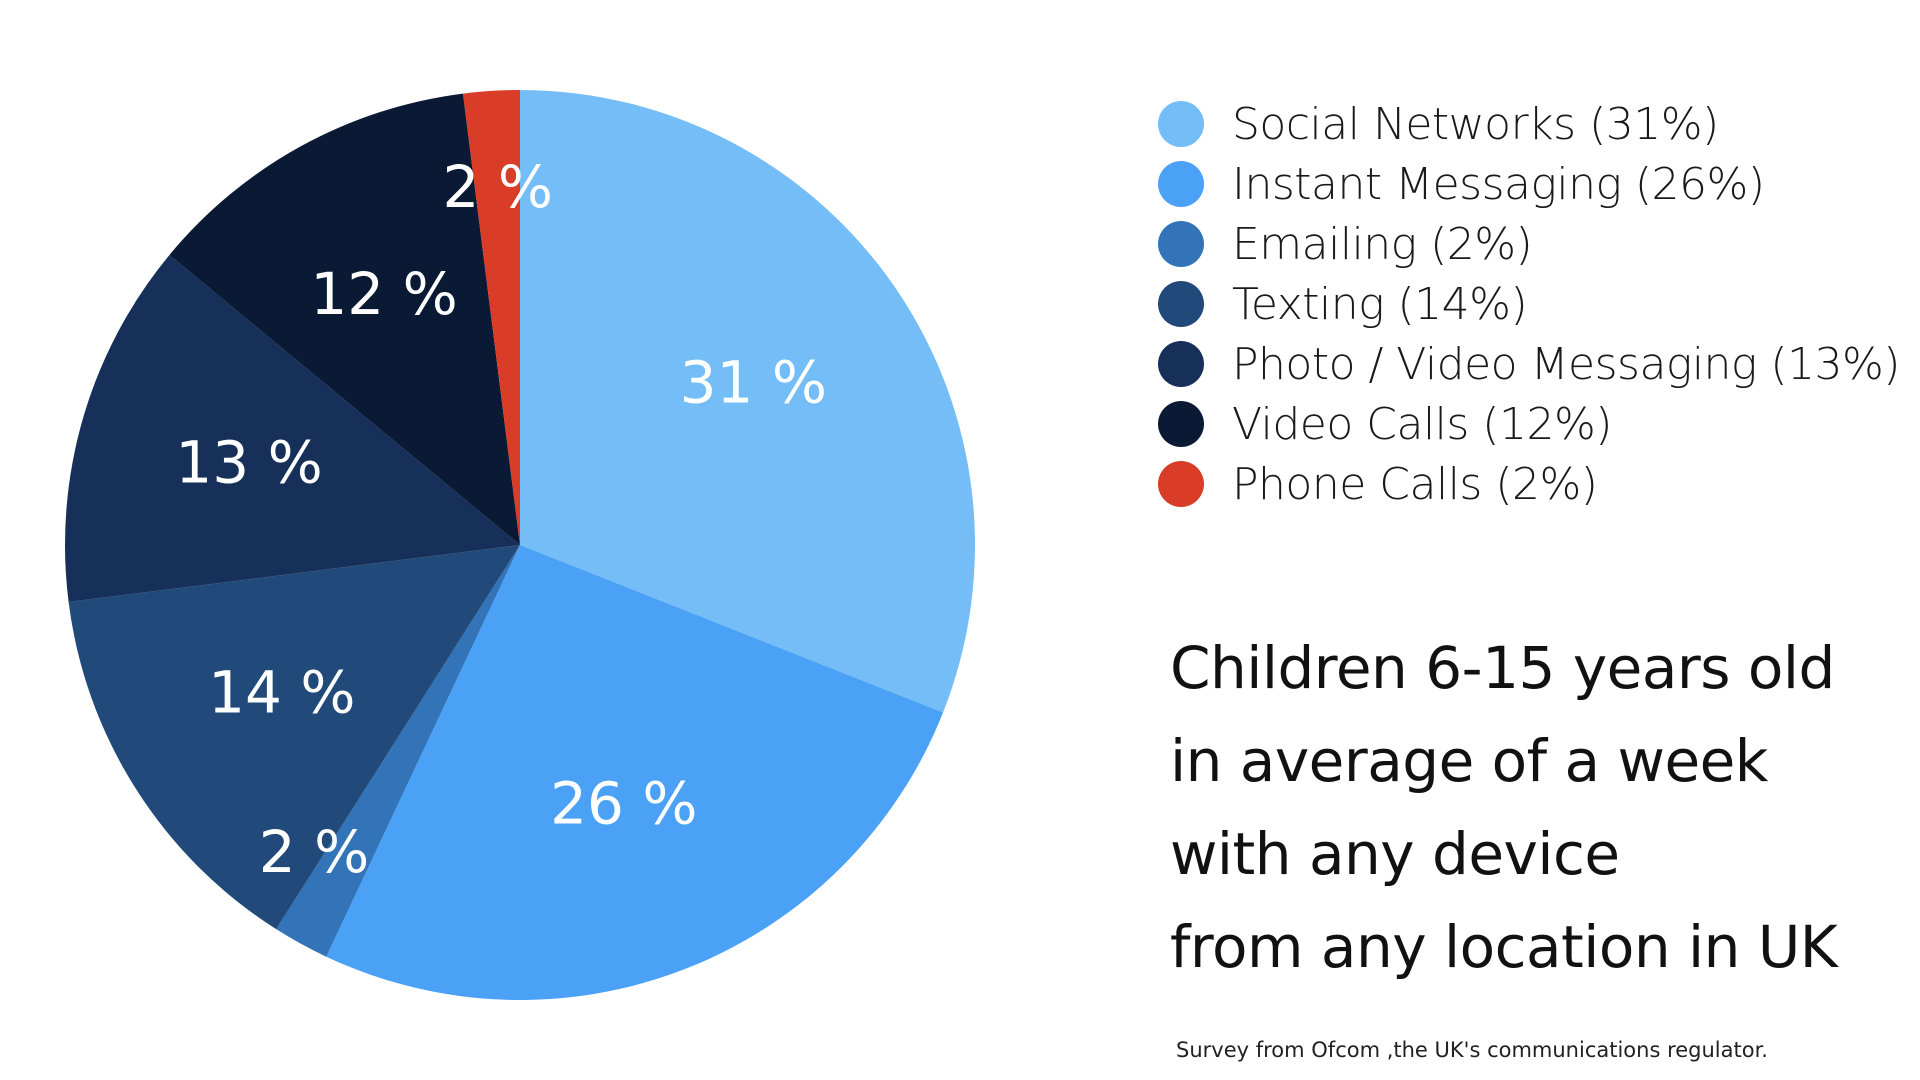 The width and height of the screenshot is (1920, 1080). What do you see at coordinates (314, 852) in the screenshot?
I see `pie-data-label-2: 2 %` at bounding box center [314, 852].